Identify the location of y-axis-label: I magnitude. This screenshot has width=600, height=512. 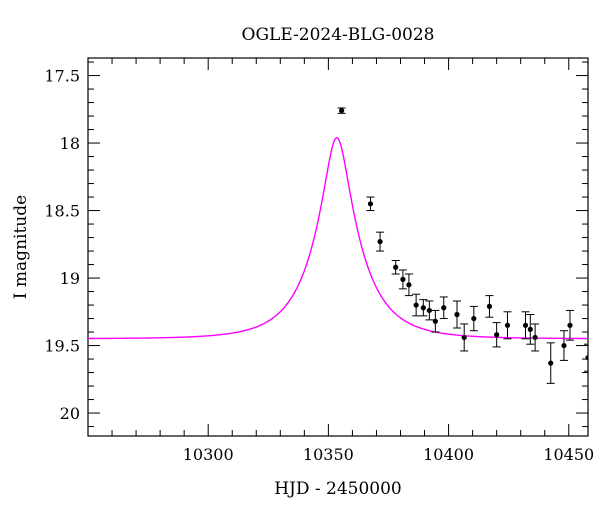
(21, 247).